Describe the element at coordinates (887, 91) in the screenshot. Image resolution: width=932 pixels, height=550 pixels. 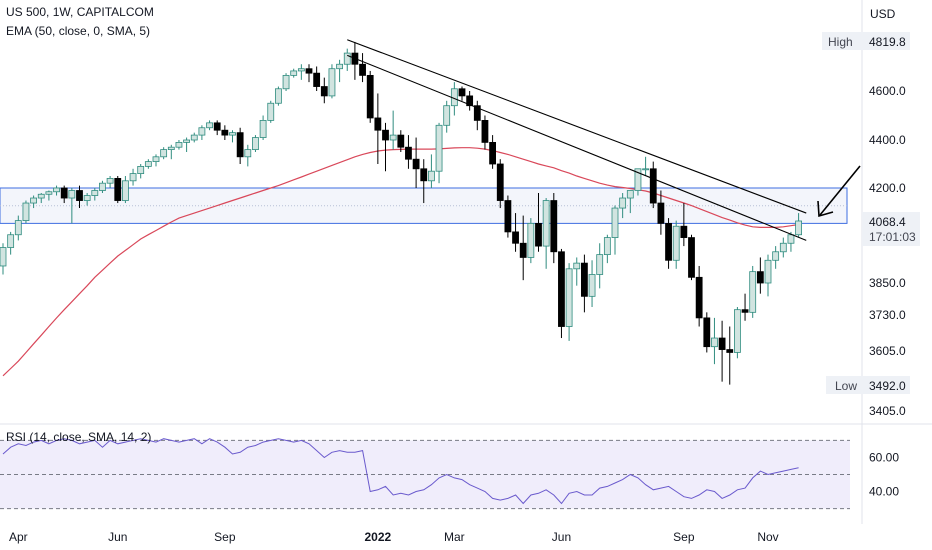
I see `price-tick-label: 4600.0` at that location.